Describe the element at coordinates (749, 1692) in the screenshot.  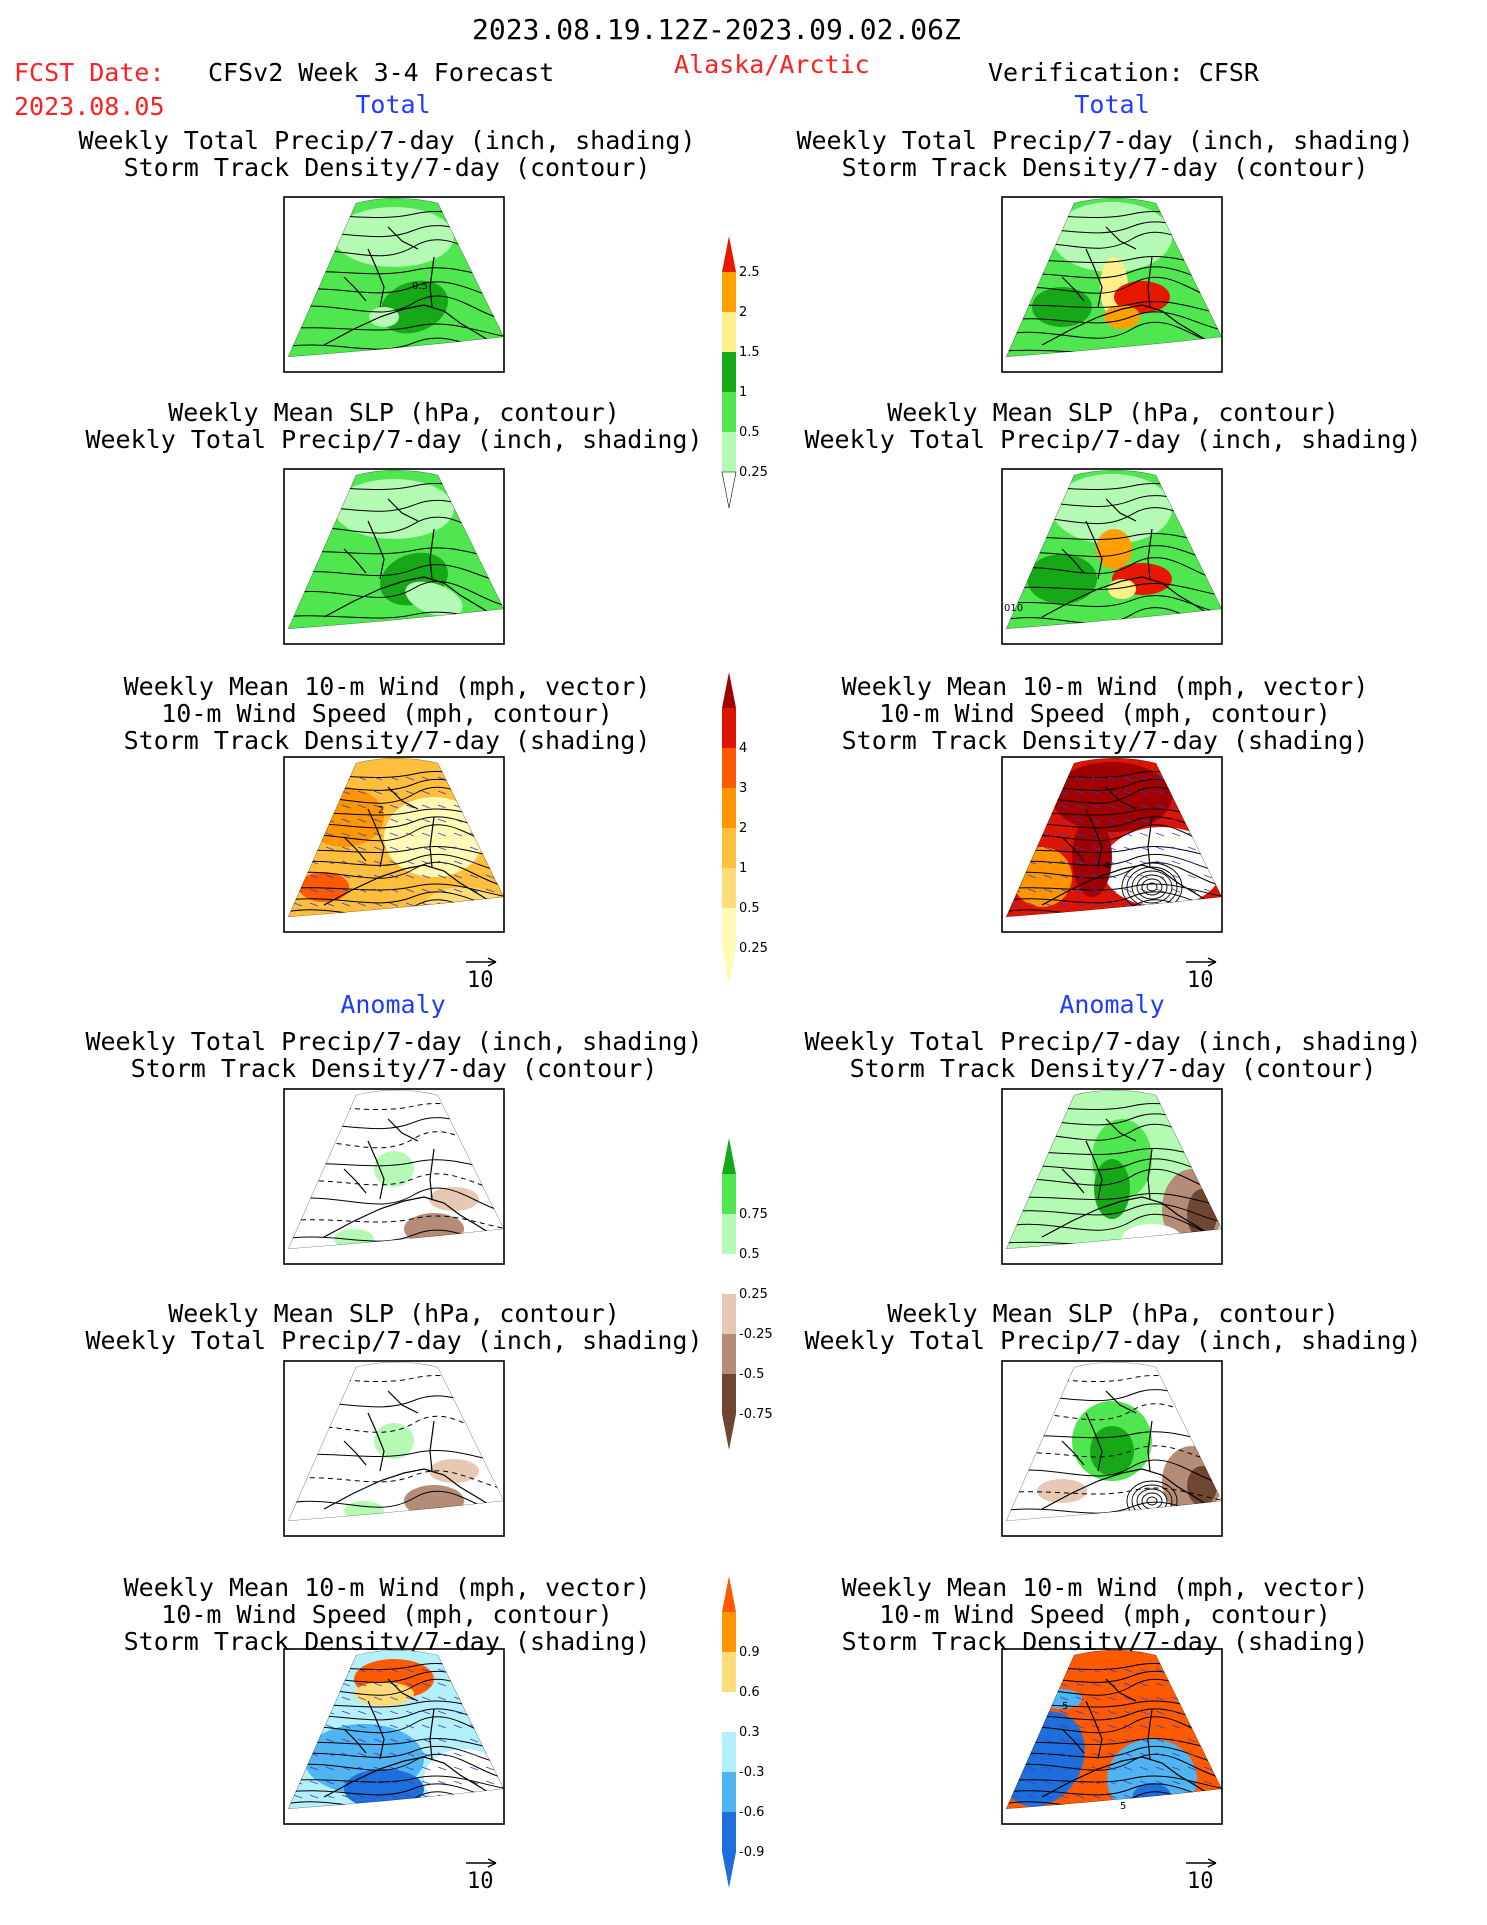
I see `colorbar-tick-label: 0.6` at that location.